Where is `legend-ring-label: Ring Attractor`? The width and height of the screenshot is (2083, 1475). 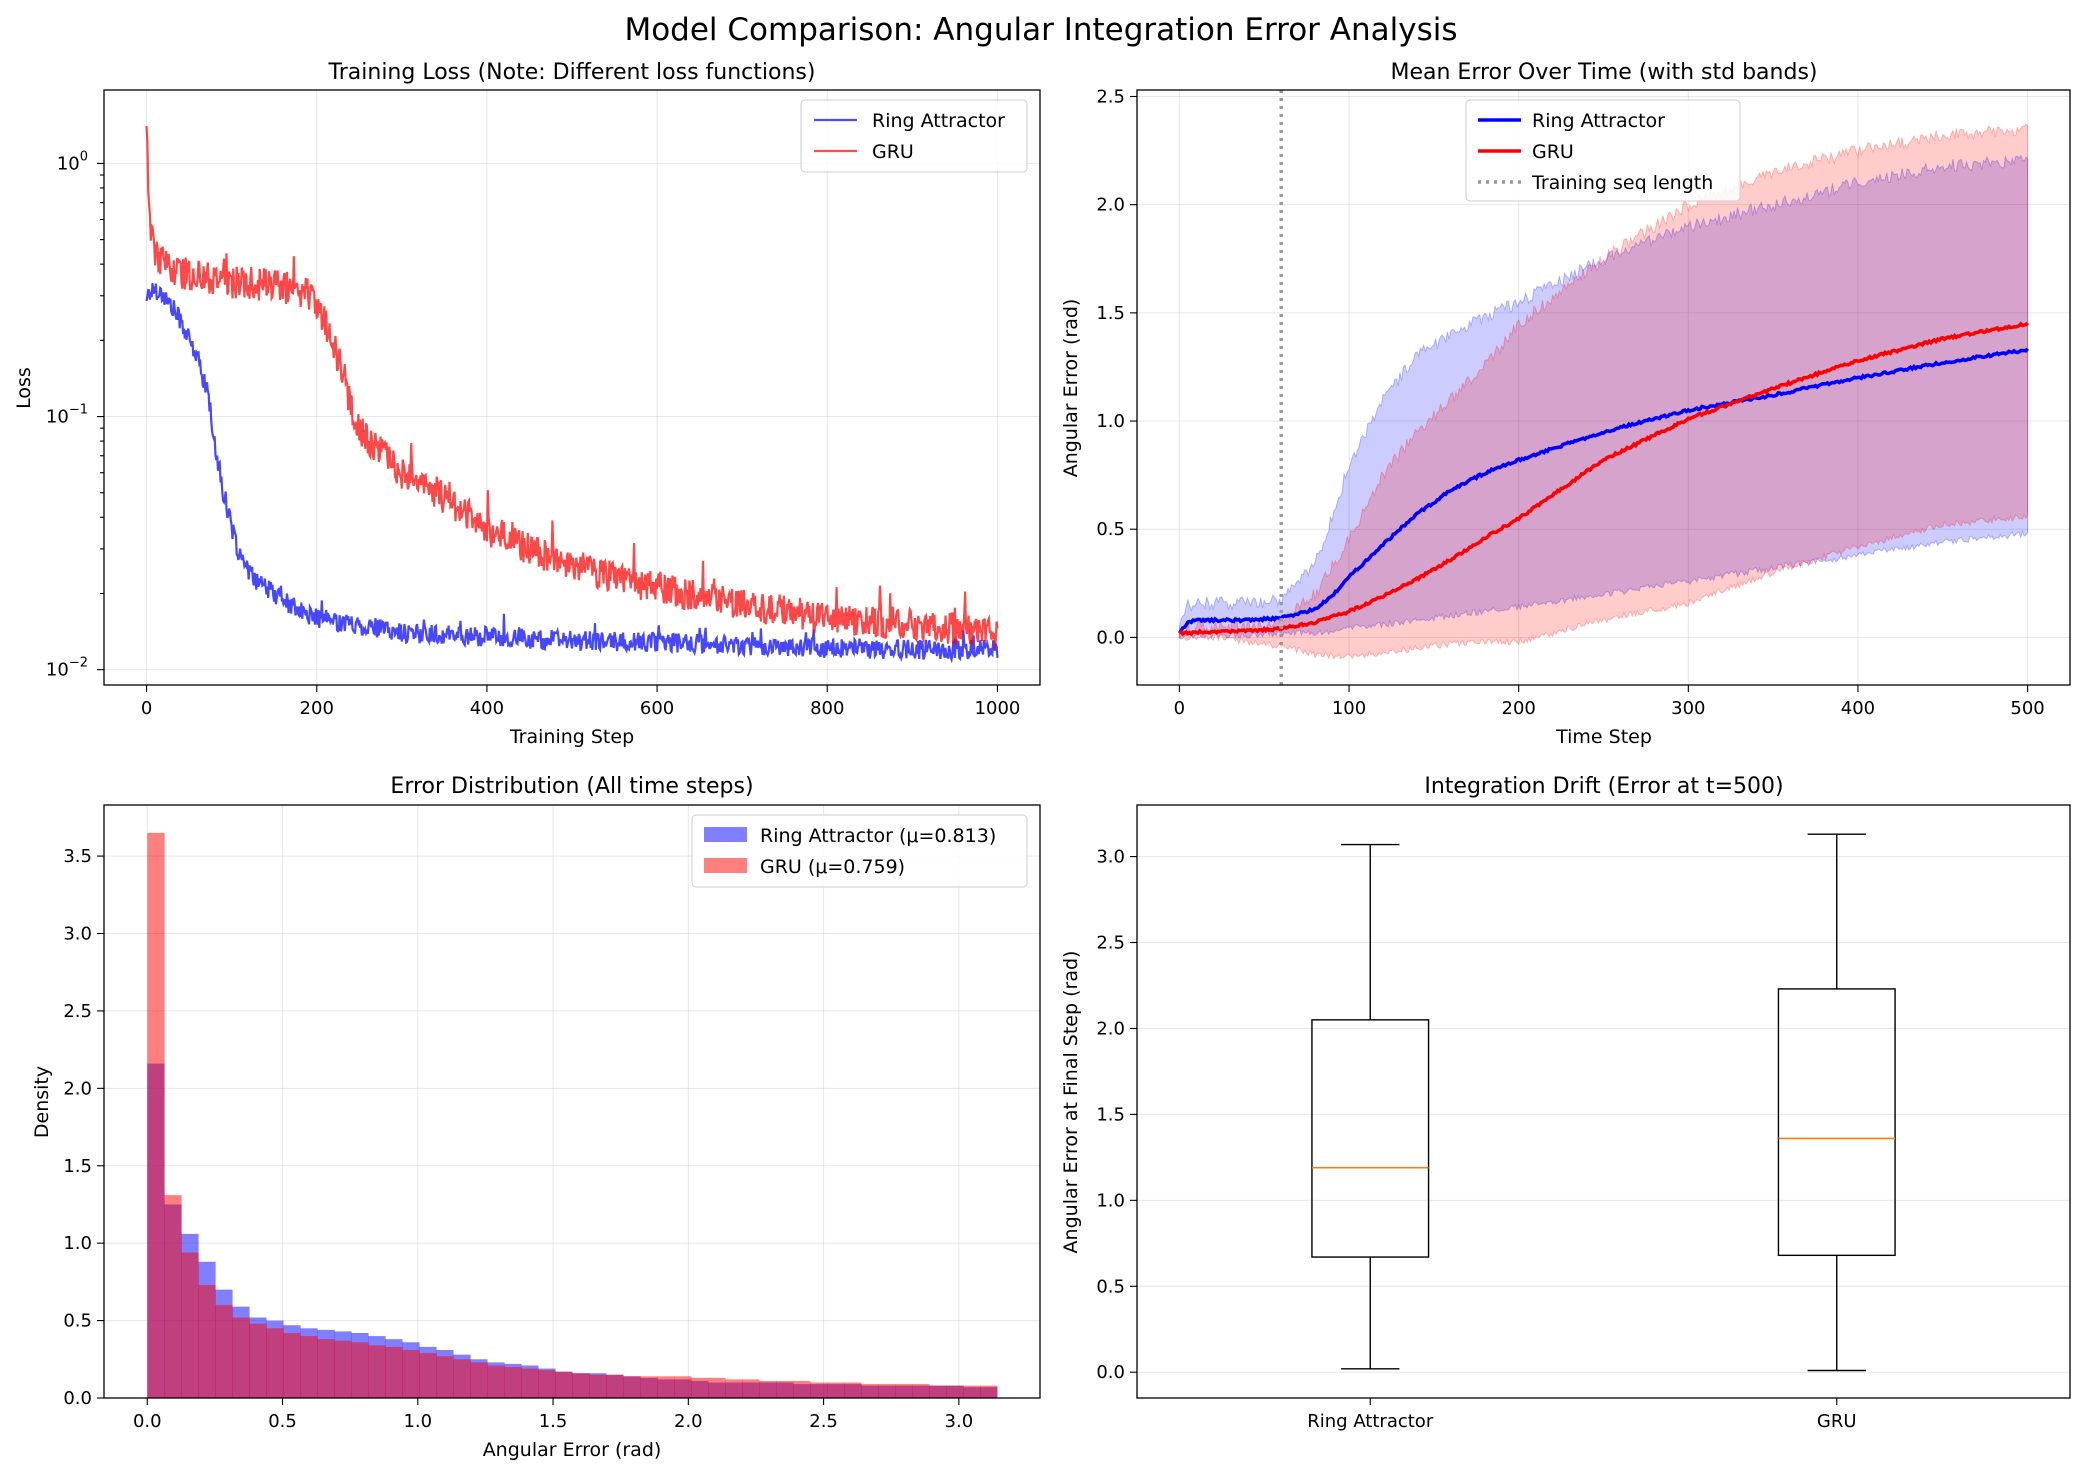
legend-ring-label: Ring Attractor is located at coordinates (938, 121).